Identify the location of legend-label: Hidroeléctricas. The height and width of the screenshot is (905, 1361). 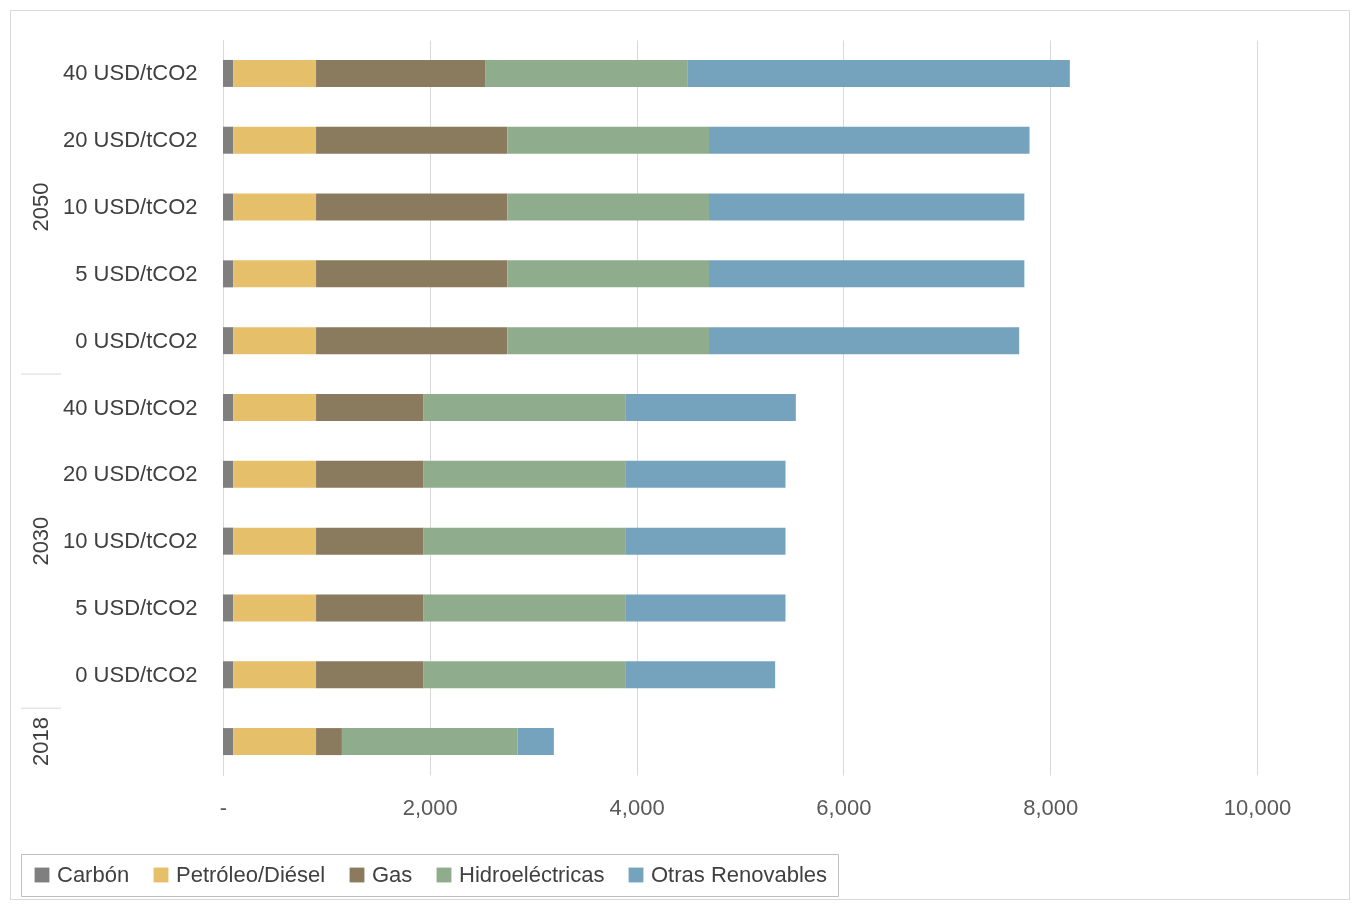
(532, 874).